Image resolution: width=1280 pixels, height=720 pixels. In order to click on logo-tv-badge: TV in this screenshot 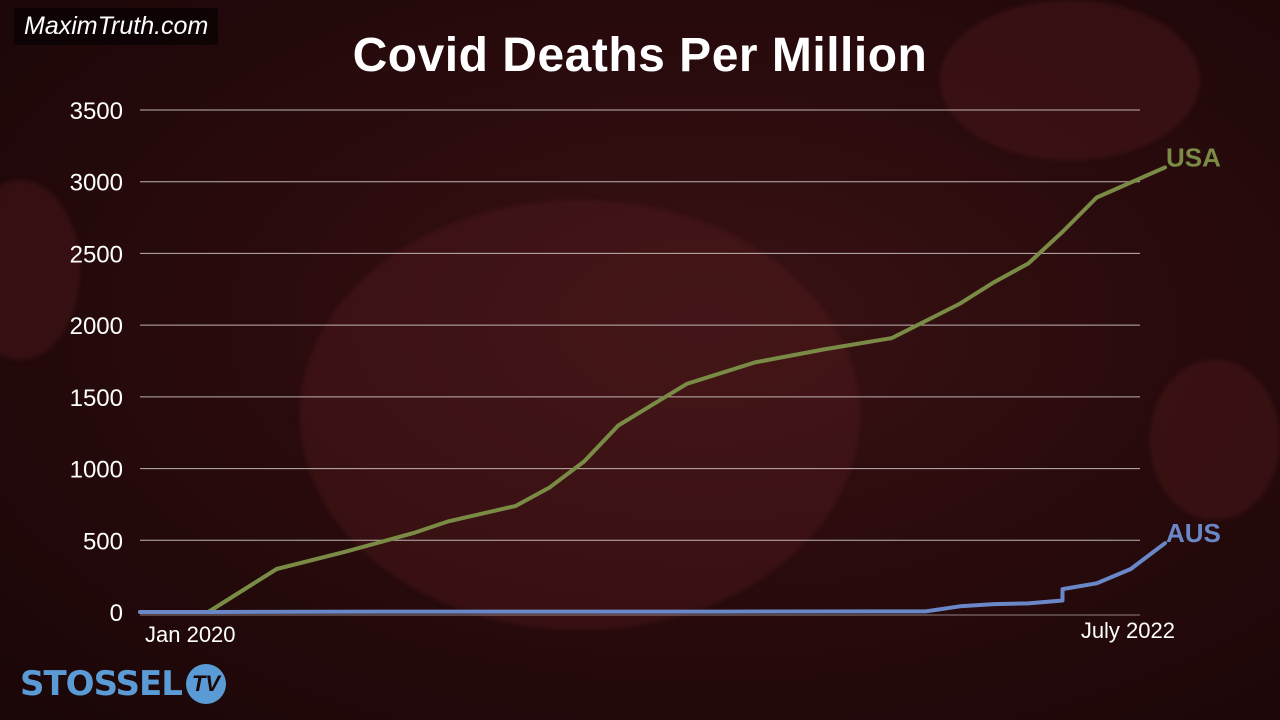, I will do `click(205, 684)`.